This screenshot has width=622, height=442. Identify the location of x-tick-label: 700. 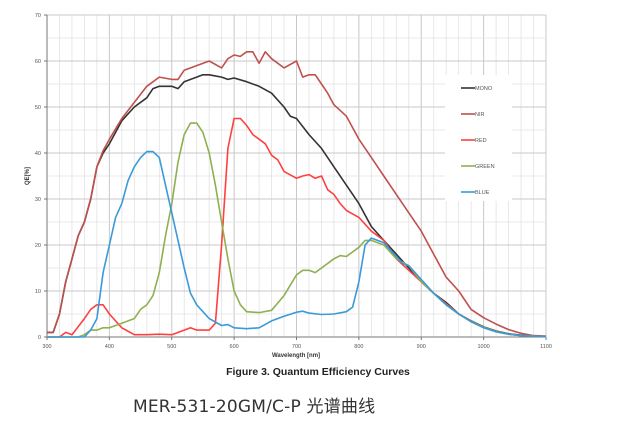
(296, 347).